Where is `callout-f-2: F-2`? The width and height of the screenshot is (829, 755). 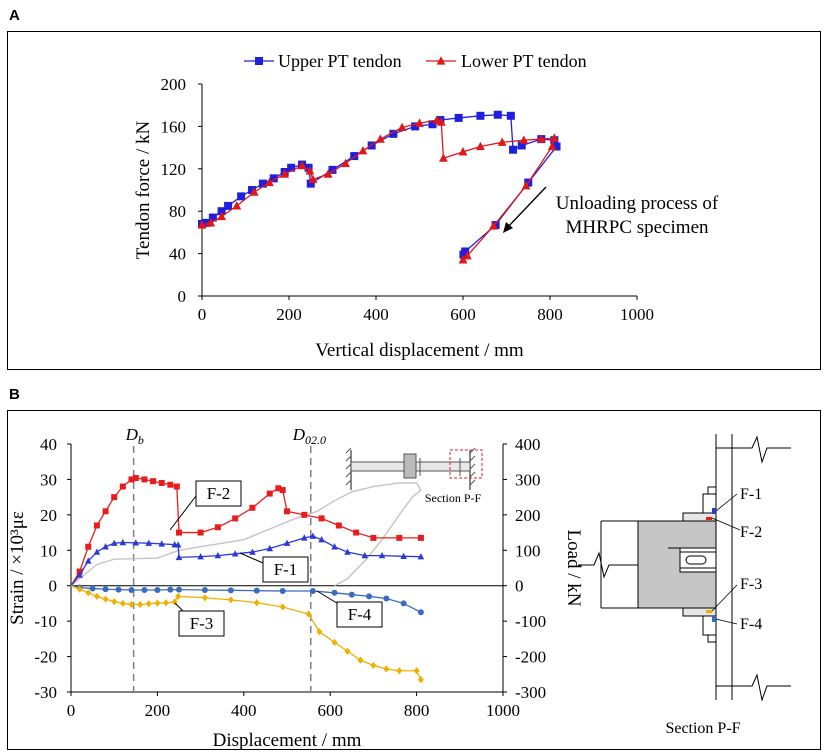
callout-f-2: F-2 is located at coordinates (205, 505).